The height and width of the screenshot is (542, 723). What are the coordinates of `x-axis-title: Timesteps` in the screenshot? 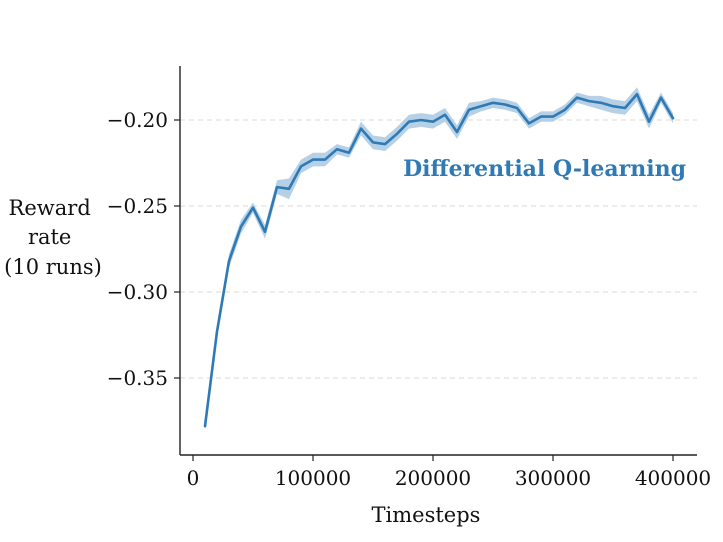 It's located at (426, 515).